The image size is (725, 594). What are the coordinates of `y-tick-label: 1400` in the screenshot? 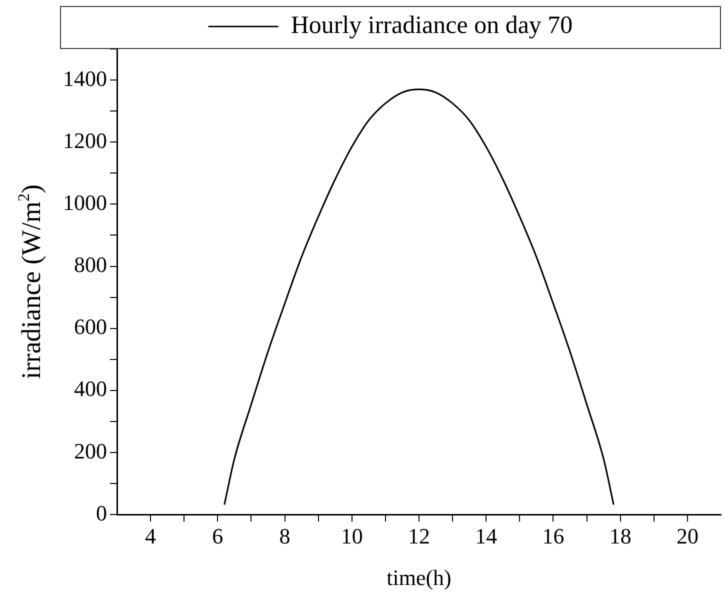 It's located at (85, 78).